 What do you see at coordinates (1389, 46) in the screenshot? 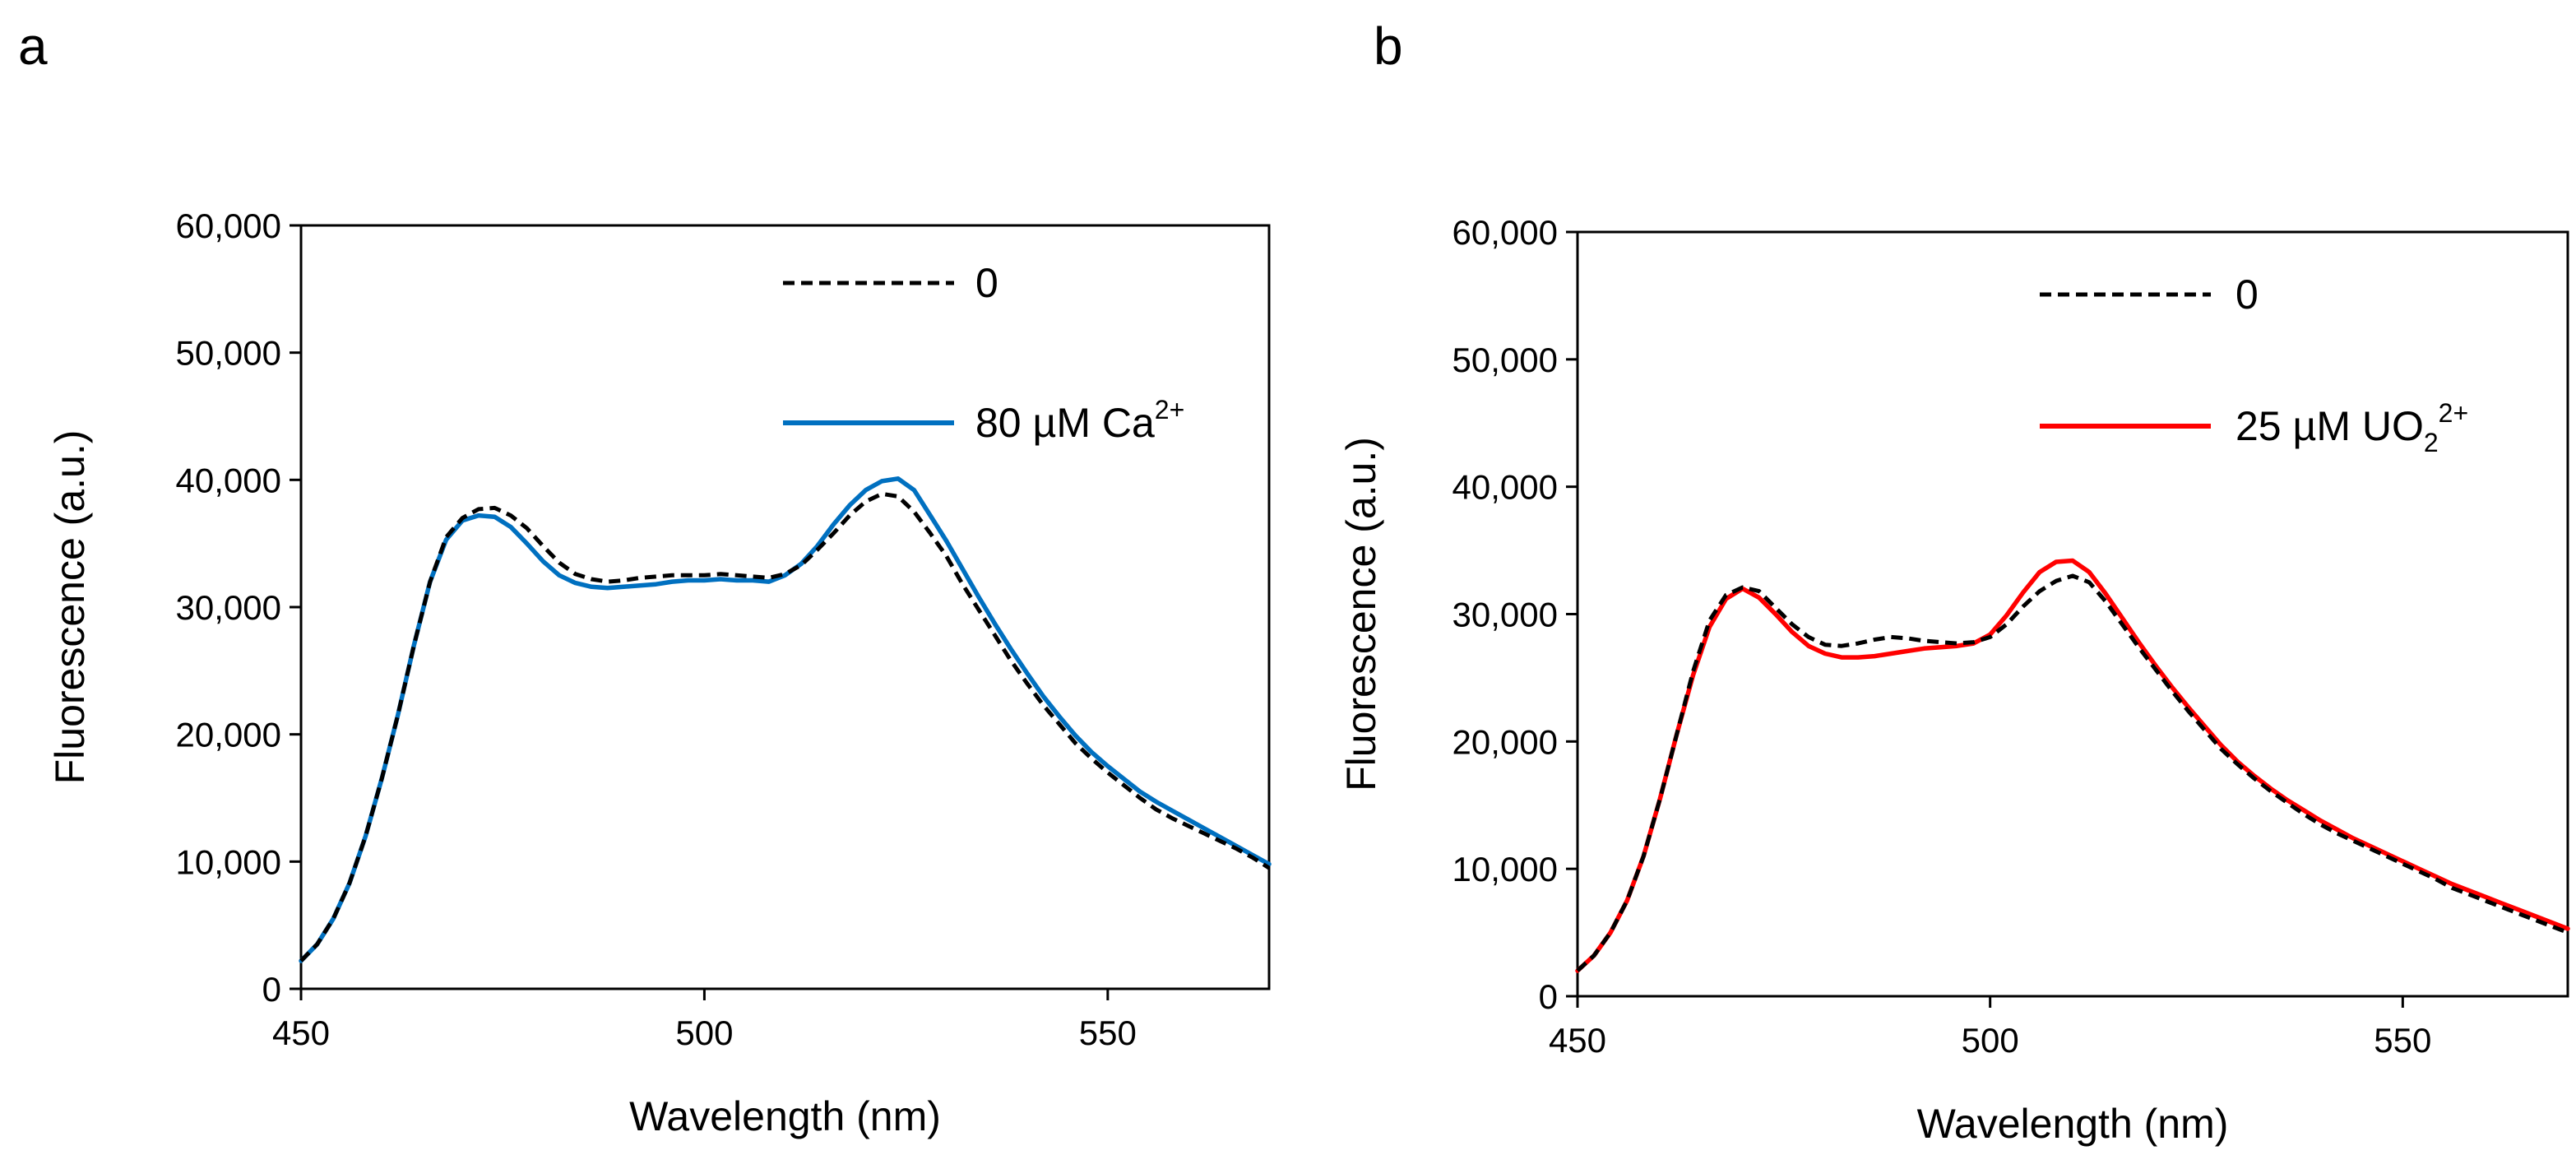
I see `panel-label: b` at bounding box center [1389, 46].